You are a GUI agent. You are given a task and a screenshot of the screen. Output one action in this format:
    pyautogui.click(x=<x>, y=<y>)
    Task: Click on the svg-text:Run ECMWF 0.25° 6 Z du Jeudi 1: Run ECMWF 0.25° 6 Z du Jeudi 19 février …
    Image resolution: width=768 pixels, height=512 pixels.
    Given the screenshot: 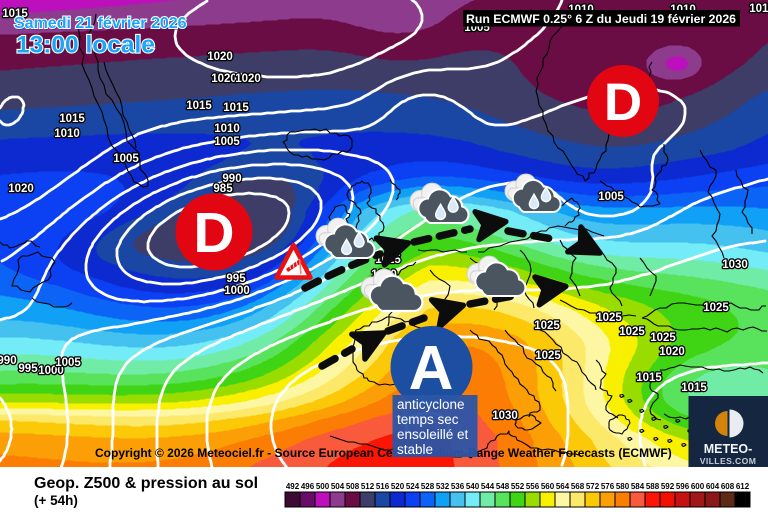 What is the action you would take?
    pyautogui.click(x=601, y=19)
    